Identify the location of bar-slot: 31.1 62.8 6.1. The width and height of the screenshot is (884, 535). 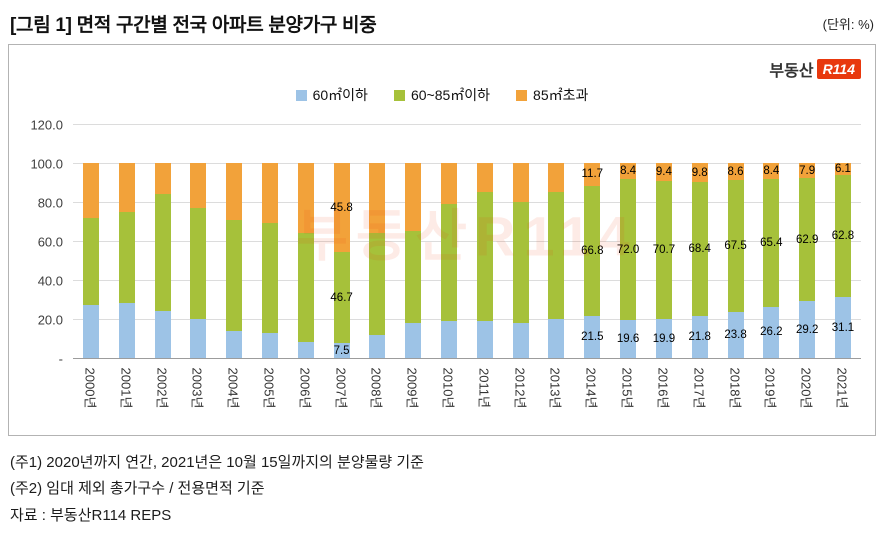
(843, 241).